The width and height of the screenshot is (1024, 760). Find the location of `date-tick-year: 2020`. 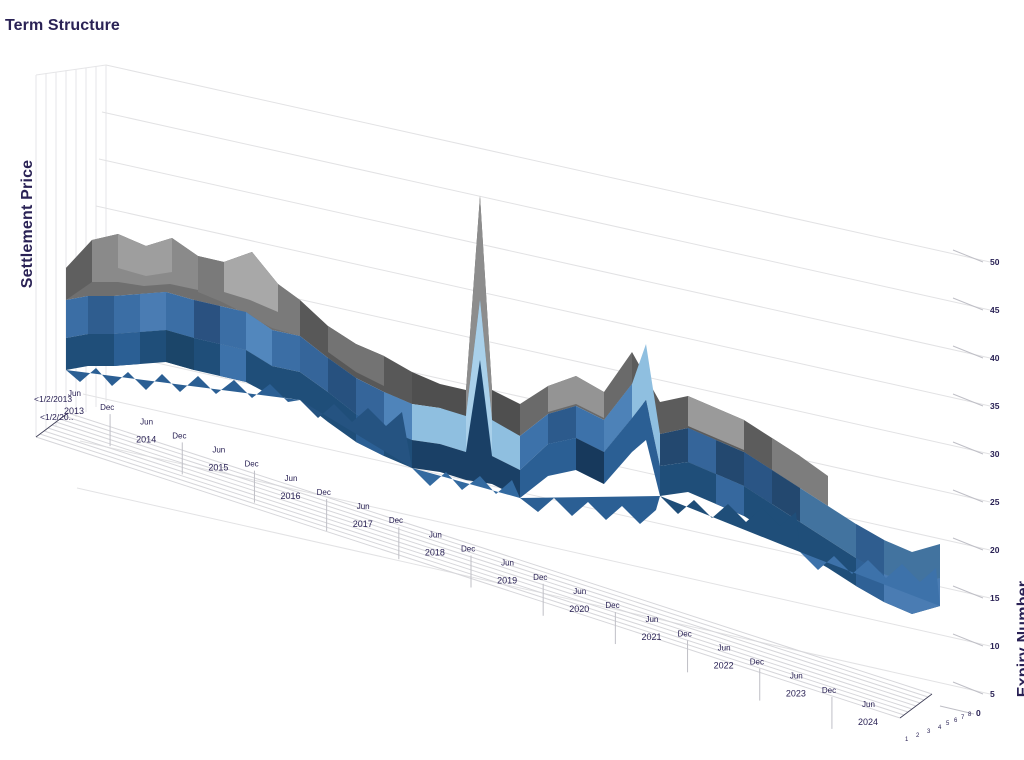

date-tick-year: 2020 is located at coordinates (579, 609).